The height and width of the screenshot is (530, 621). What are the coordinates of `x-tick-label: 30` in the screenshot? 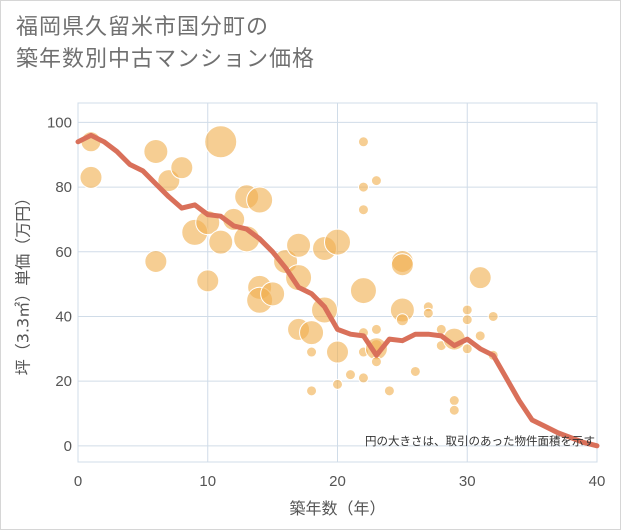 It's located at (467, 481).